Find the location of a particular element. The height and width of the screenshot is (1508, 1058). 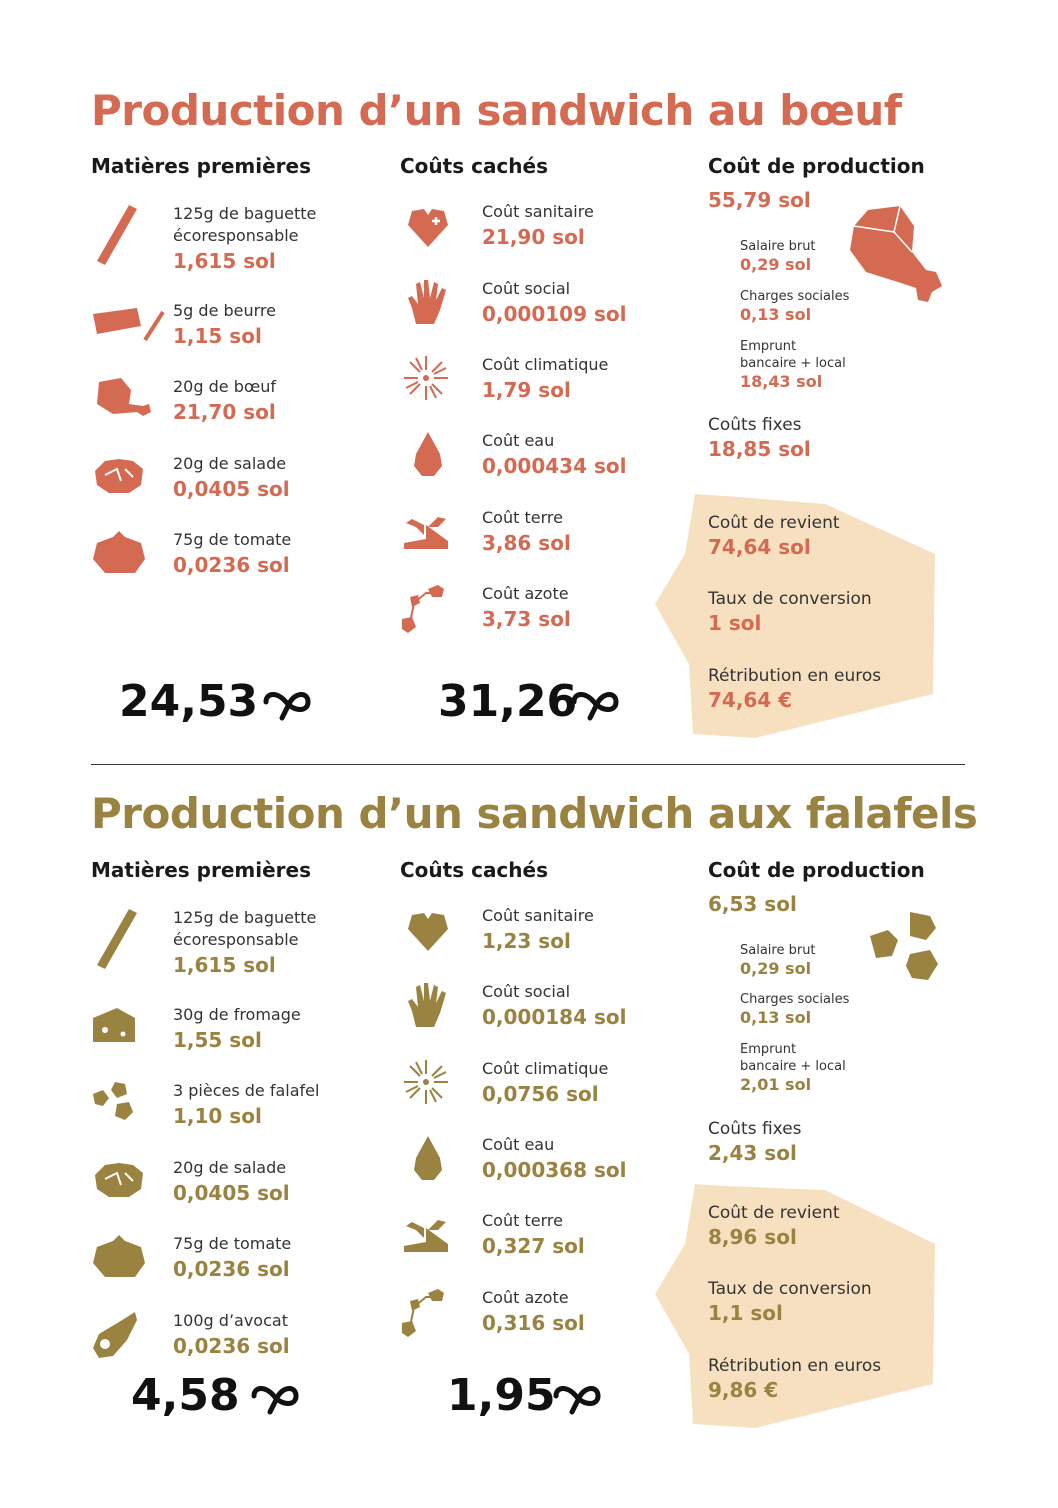

raw-item-label: 20g de bœuf is located at coordinates (224, 386).